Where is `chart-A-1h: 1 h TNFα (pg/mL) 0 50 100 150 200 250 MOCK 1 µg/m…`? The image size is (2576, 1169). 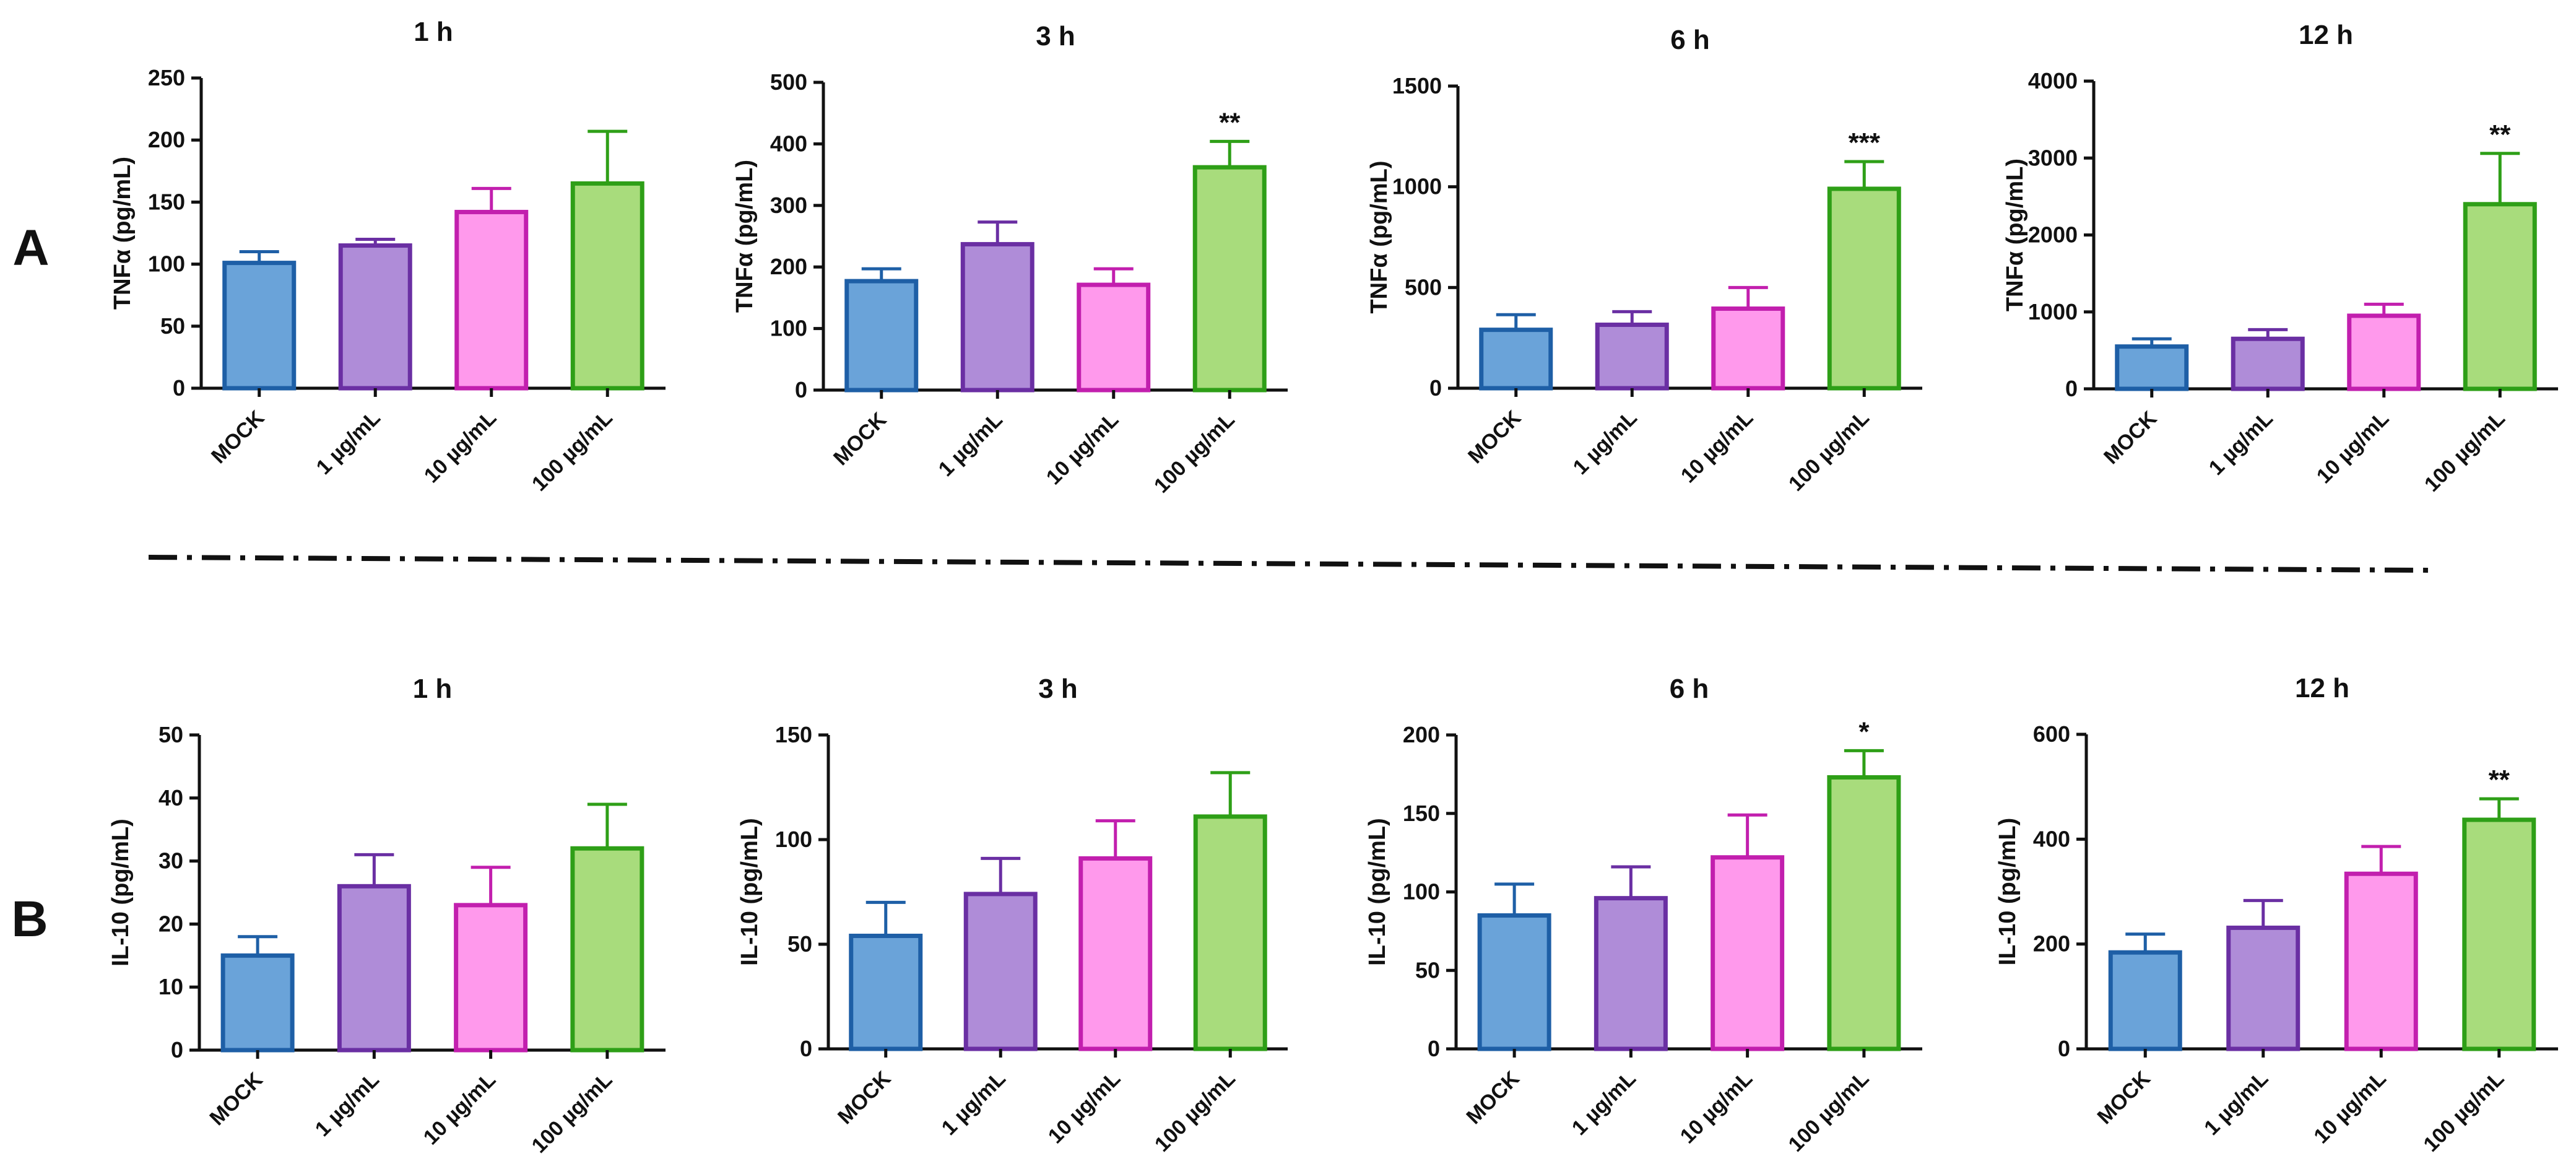
chart-A-1h: 1 h TNFα (pg/mL) 0 50 100 150 200 250 MOCK 1 µg/m… is located at coordinates (388, 256).